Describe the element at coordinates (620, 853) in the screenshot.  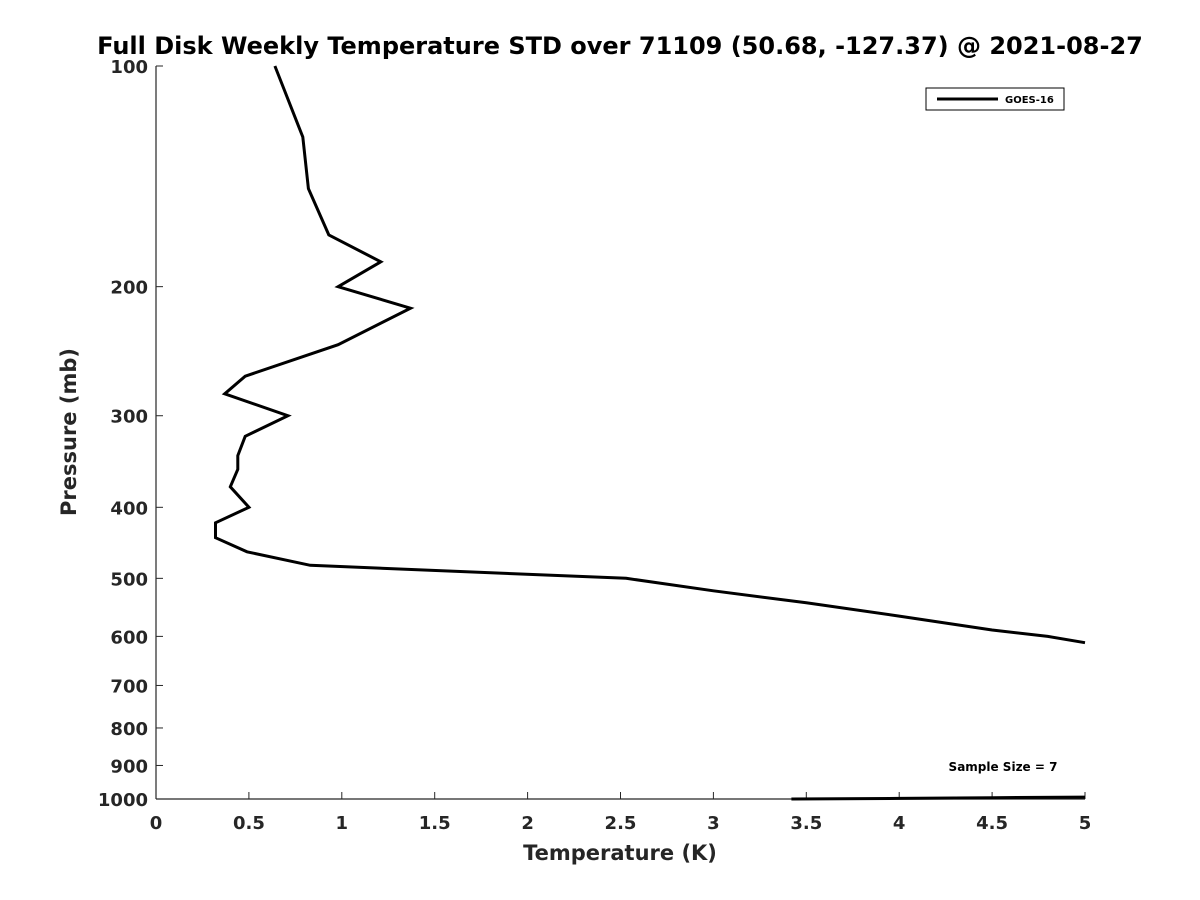
I see `x-axis-label: Temperature (K)` at that location.